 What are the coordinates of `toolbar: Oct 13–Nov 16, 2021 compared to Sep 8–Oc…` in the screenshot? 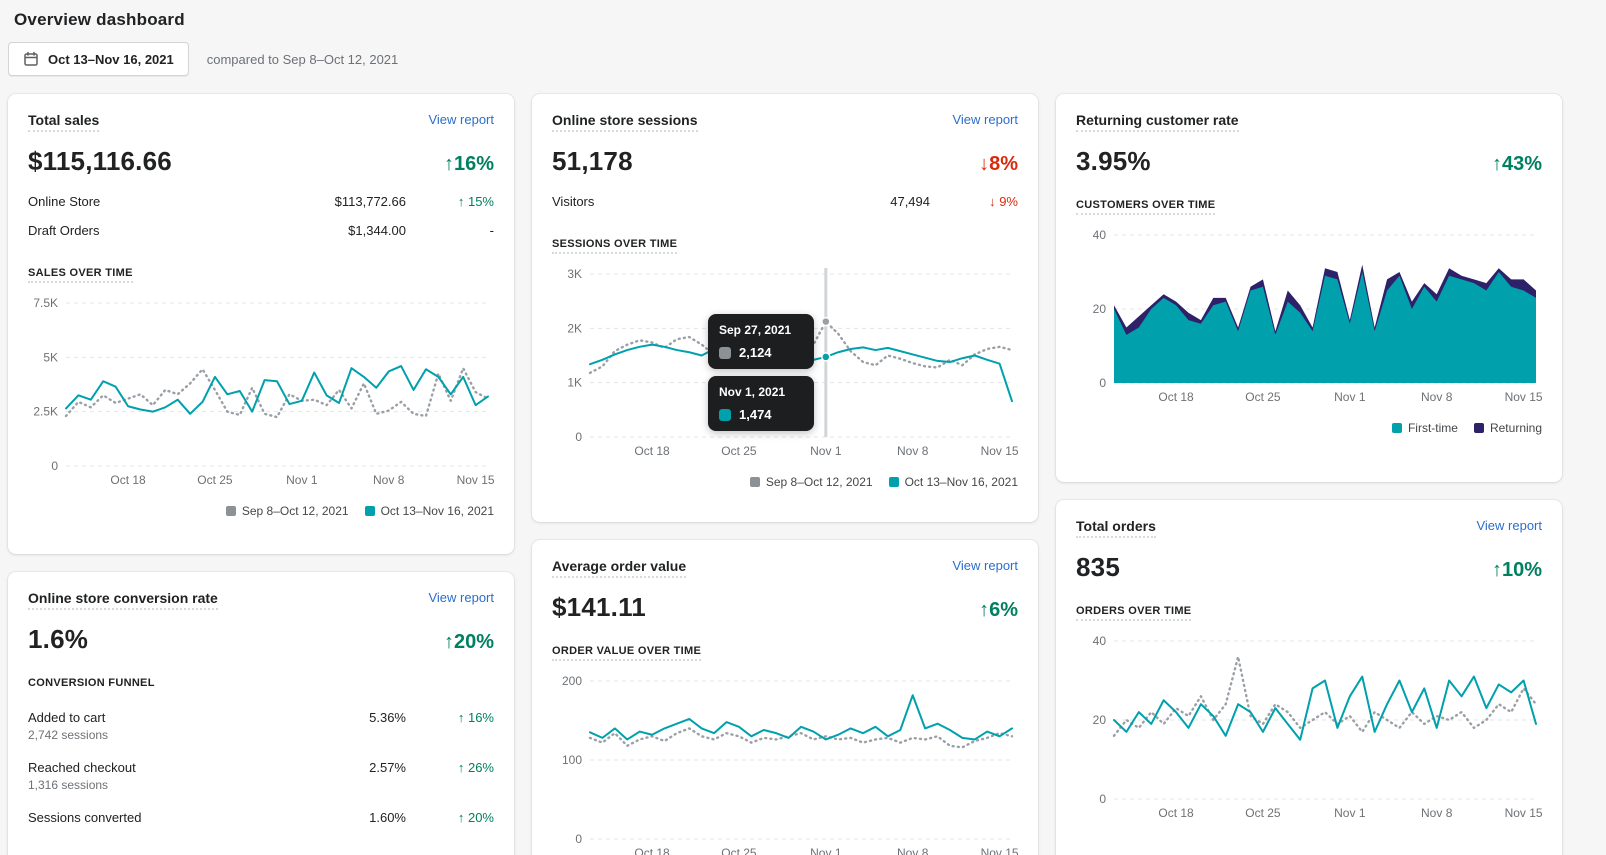 It's located at (807, 59).